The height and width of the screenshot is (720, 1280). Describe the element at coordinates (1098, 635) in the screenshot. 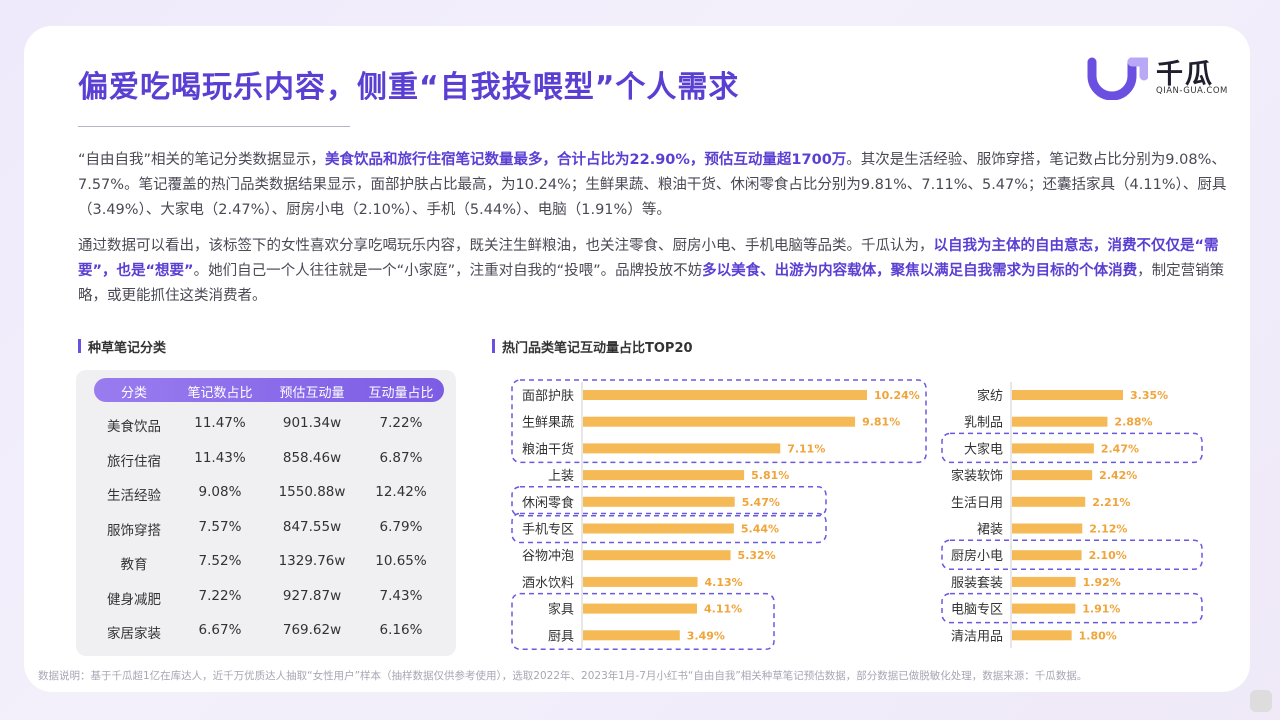

I see `chart-value-label: 1.80%` at that location.